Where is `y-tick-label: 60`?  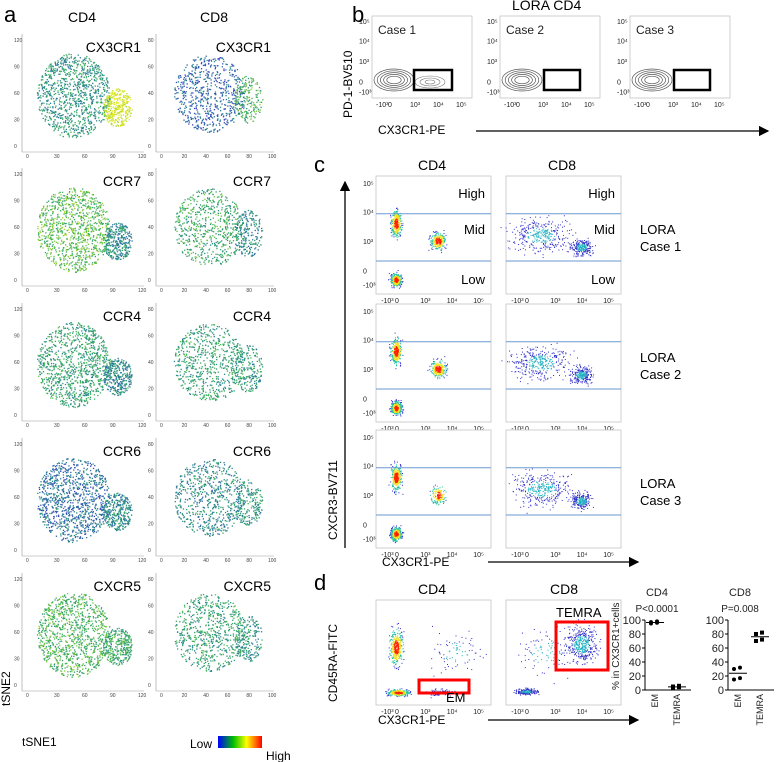 y-tick-label: 60 is located at coordinates (17, 228).